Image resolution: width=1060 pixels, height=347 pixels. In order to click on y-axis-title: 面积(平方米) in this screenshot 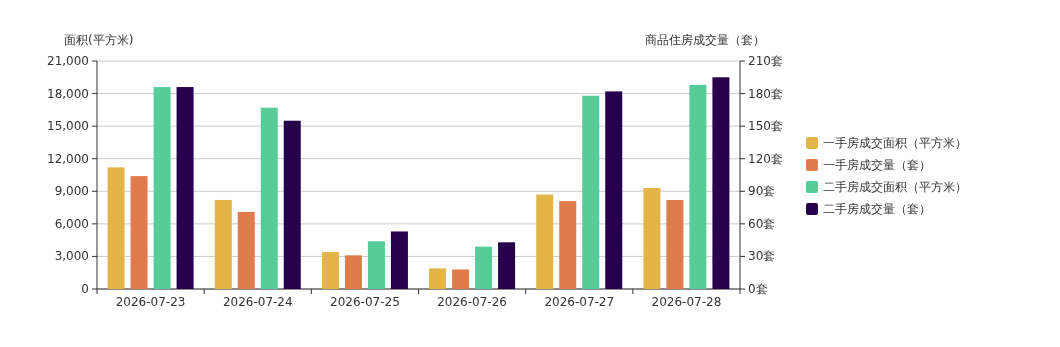, I will do `click(99, 40)`.